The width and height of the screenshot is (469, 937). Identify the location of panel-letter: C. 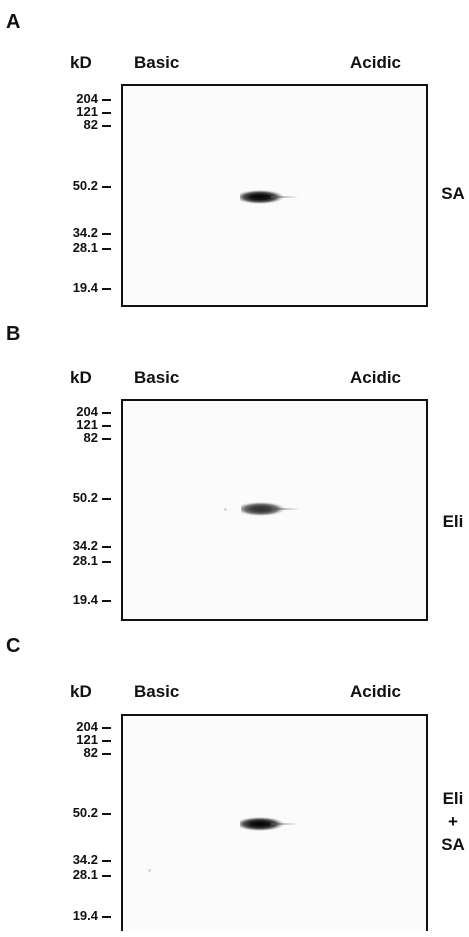
(13, 646).